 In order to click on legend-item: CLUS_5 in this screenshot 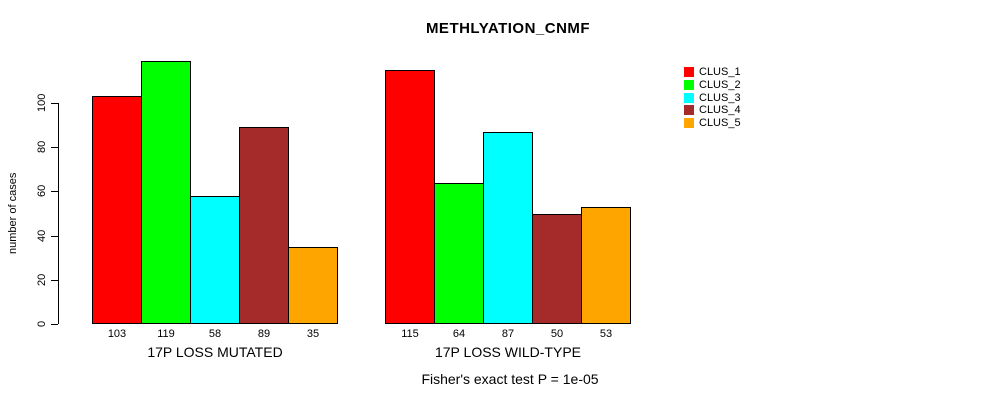, I will do `click(712, 123)`.